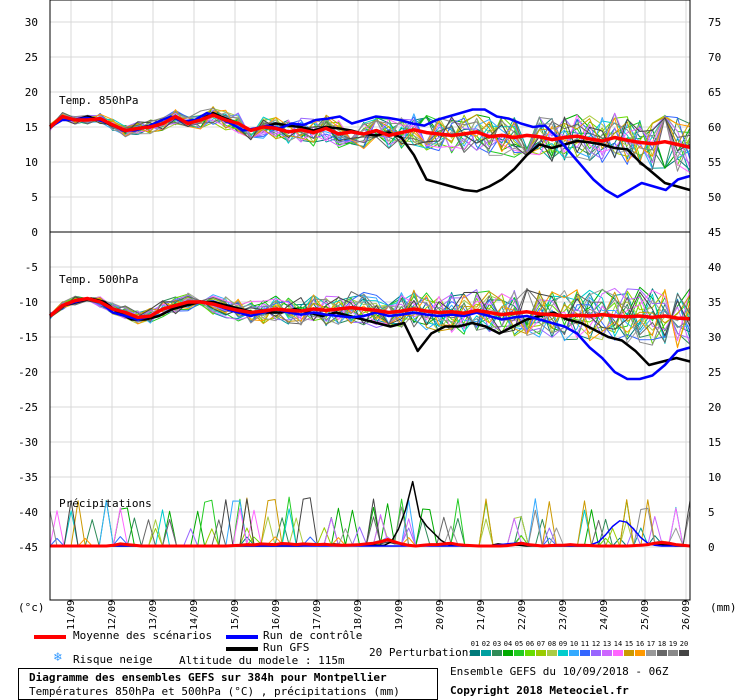  What do you see at coordinates (105, 503) in the screenshot?
I see `panel-label-precip: Précipitations` at bounding box center [105, 503].